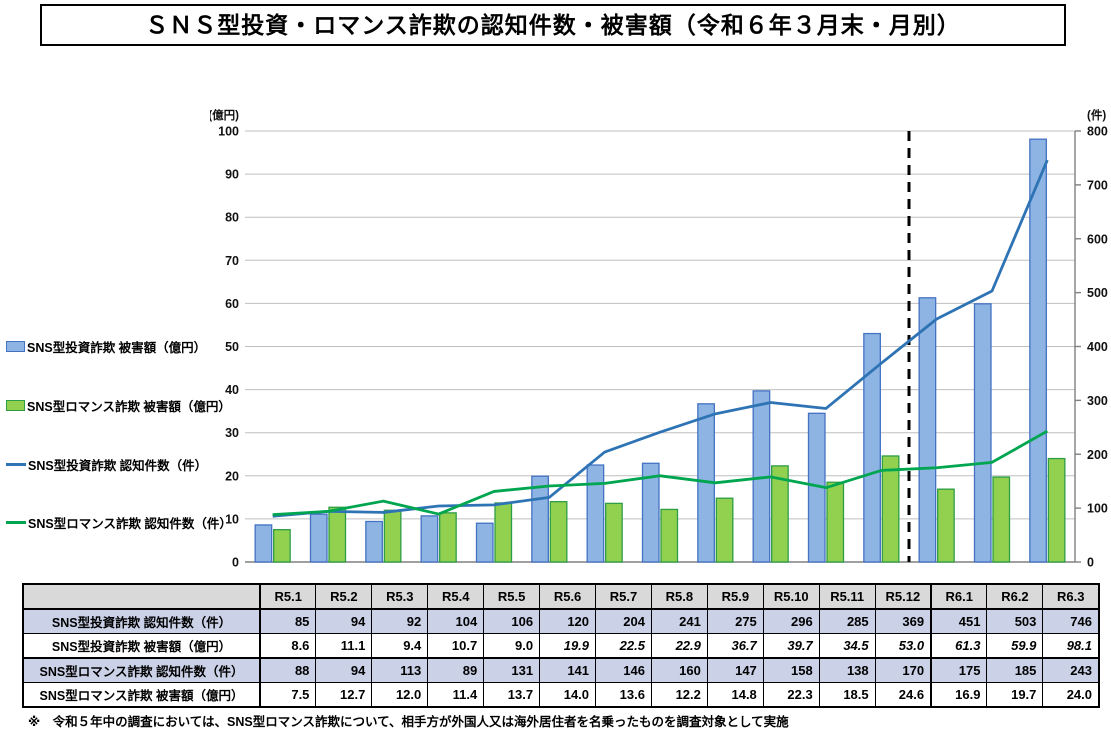  I want to click on month-header: R5.7, so click(623, 596).